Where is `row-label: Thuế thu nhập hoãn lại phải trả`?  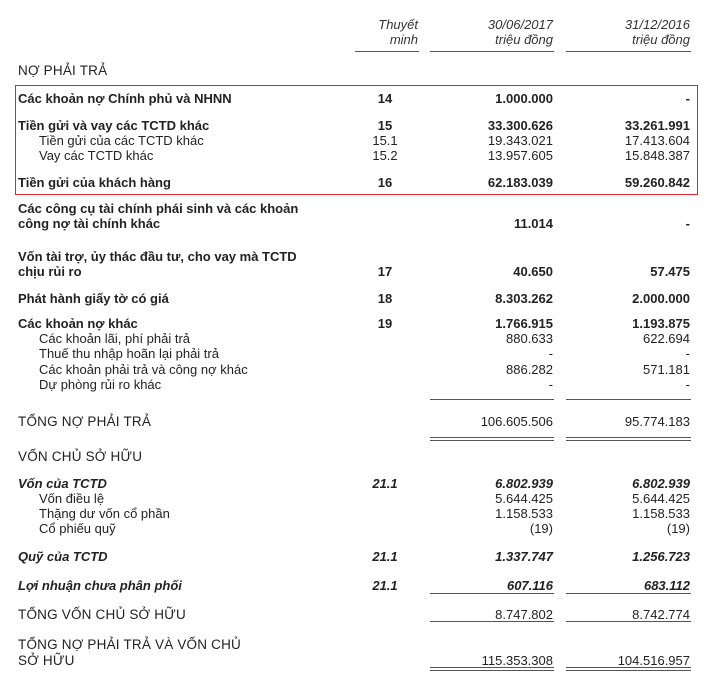
row-label: Thuế thu nhập hoãn lại phải trả is located at coordinates (129, 353).